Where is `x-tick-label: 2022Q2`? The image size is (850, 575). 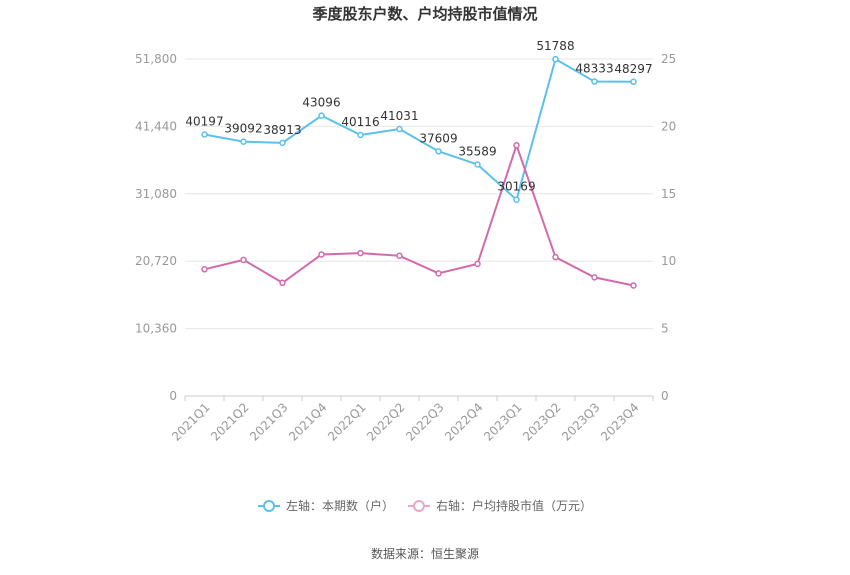 x-tick-label: 2022Q2 is located at coordinates (386, 422).